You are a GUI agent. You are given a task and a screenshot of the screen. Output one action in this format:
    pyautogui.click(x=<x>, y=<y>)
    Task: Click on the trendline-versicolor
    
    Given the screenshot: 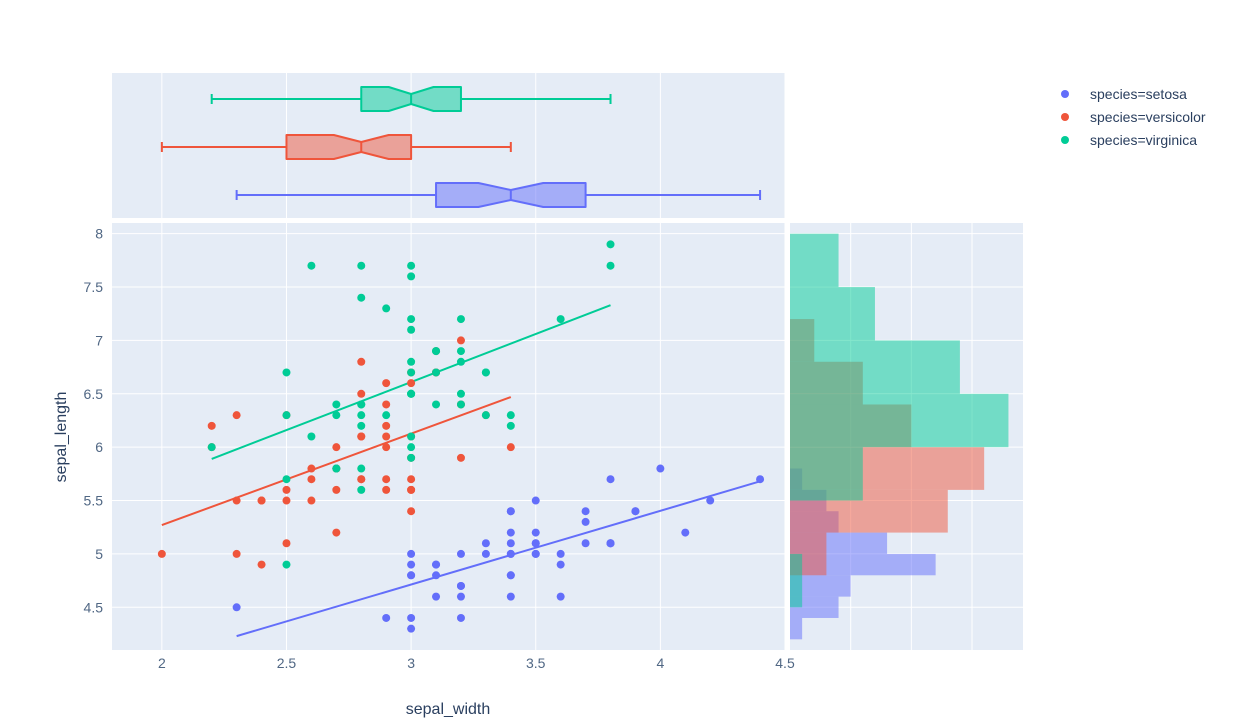 What is the action you would take?
    pyautogui.click(x=336, y=461)
    